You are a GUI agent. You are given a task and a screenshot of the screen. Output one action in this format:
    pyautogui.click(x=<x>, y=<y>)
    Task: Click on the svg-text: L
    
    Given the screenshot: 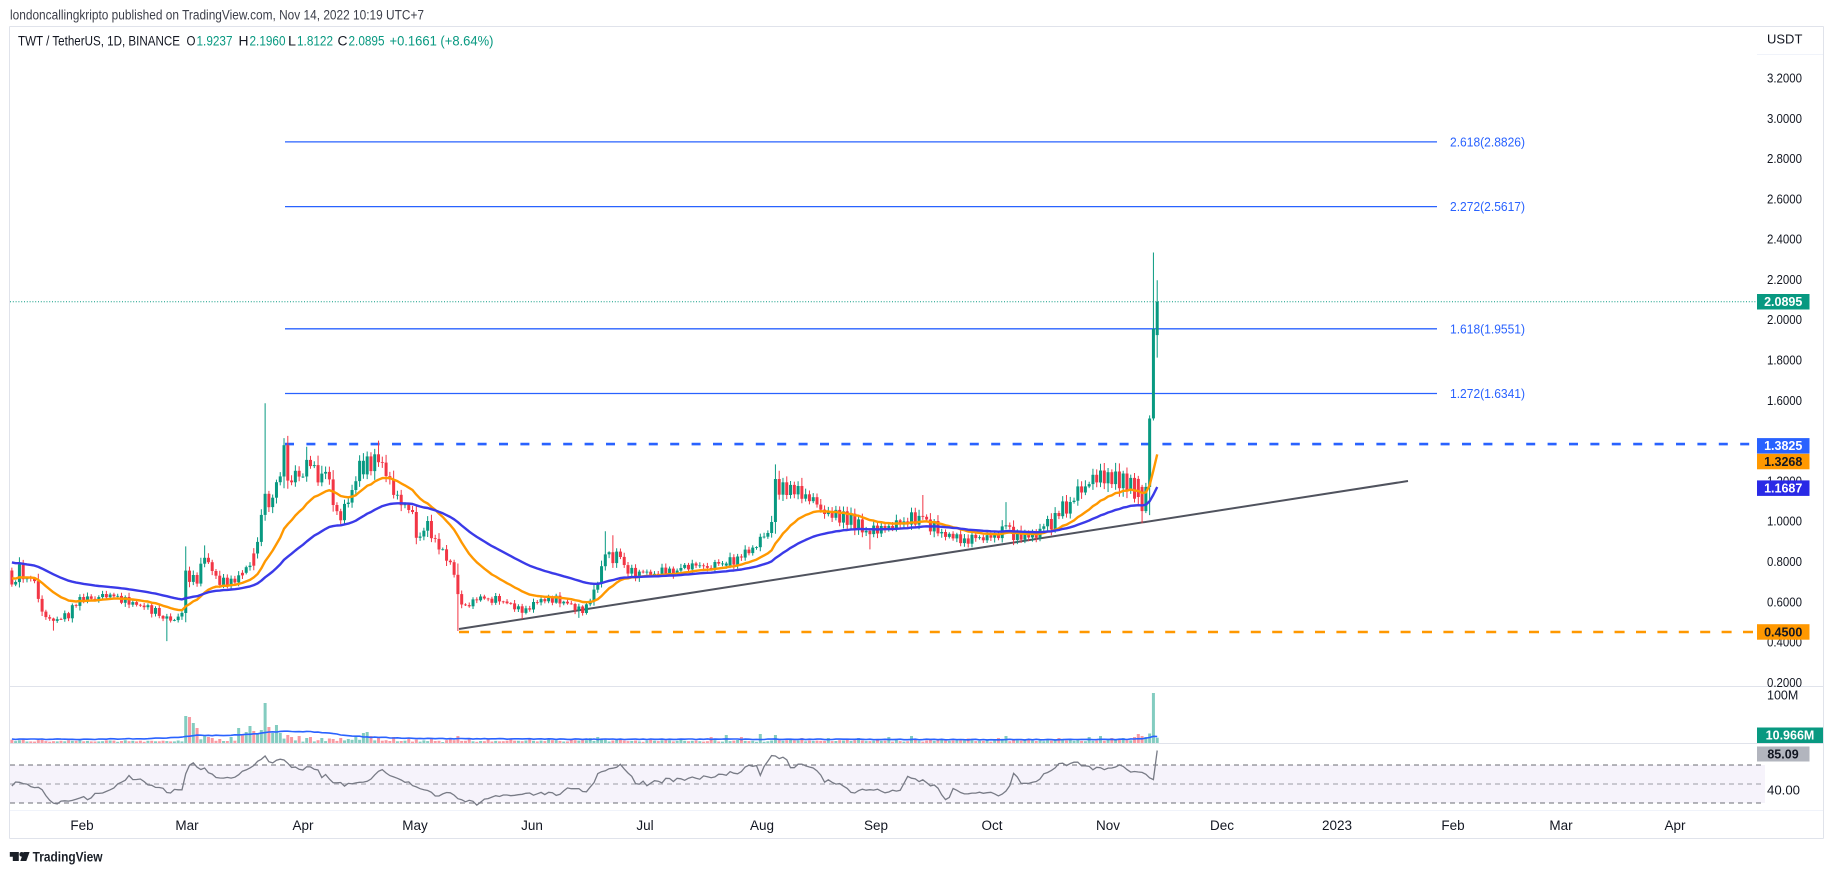 What is the action you would take?
    pyautogui.click(x=292, y=41)
    